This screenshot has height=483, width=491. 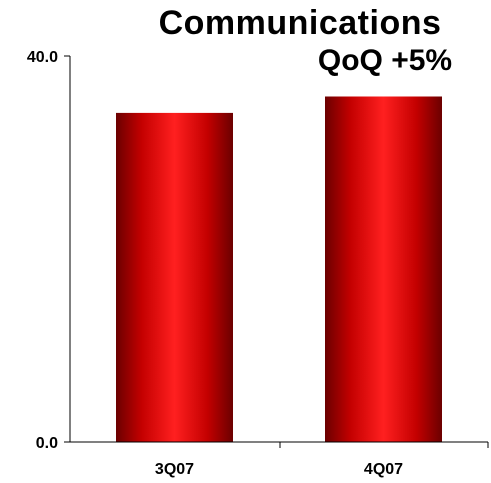 What do you see at coordinates (279, 469) in the screenshot?
I see `category-labels: 3Q07 4Q07` at bounding box center [279, 469].